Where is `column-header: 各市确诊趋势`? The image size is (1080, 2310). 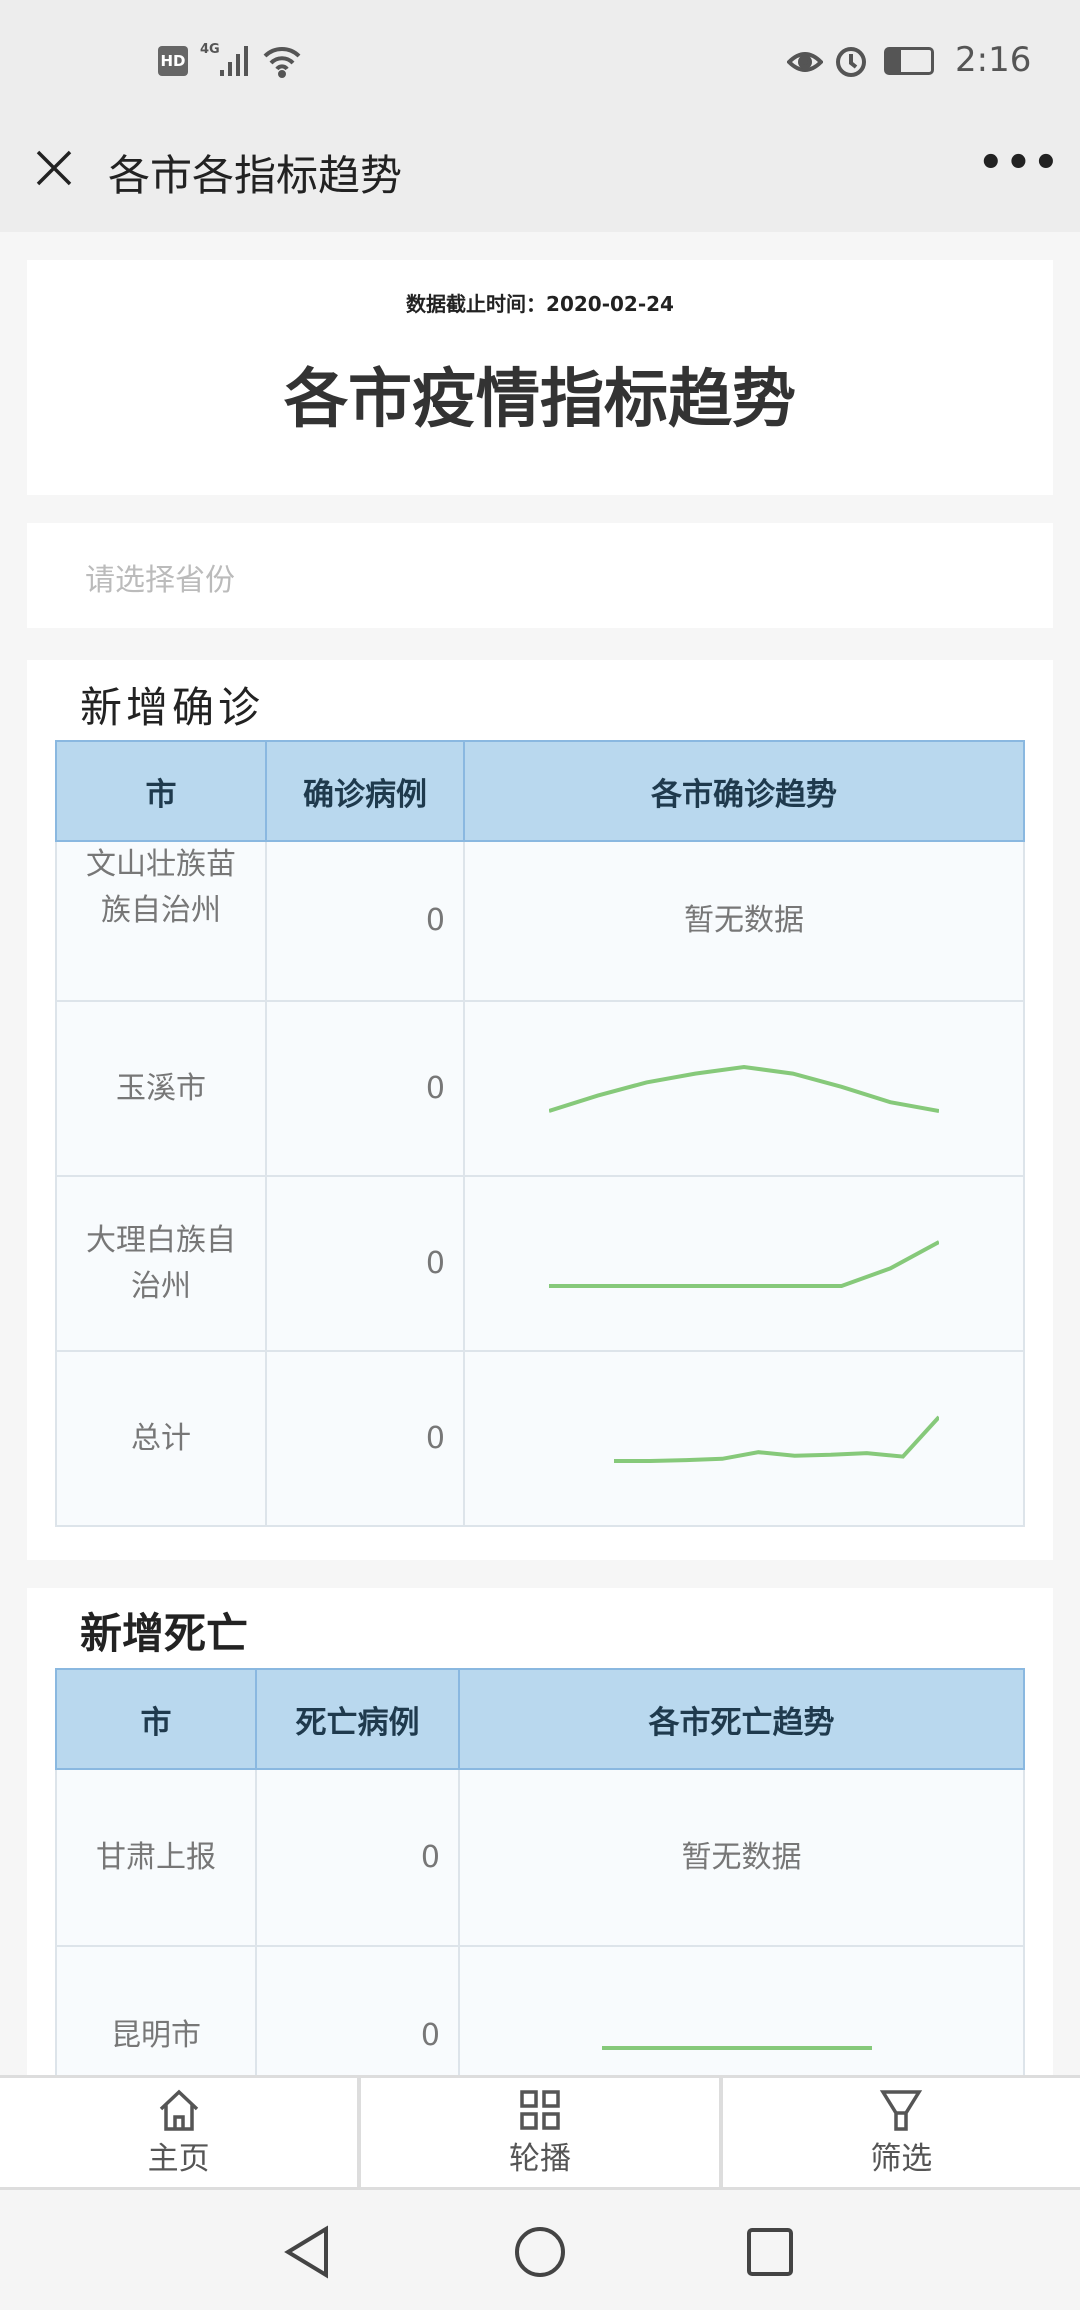 column-header: 各市确诊趋势 is located at coordinates (744, 791).